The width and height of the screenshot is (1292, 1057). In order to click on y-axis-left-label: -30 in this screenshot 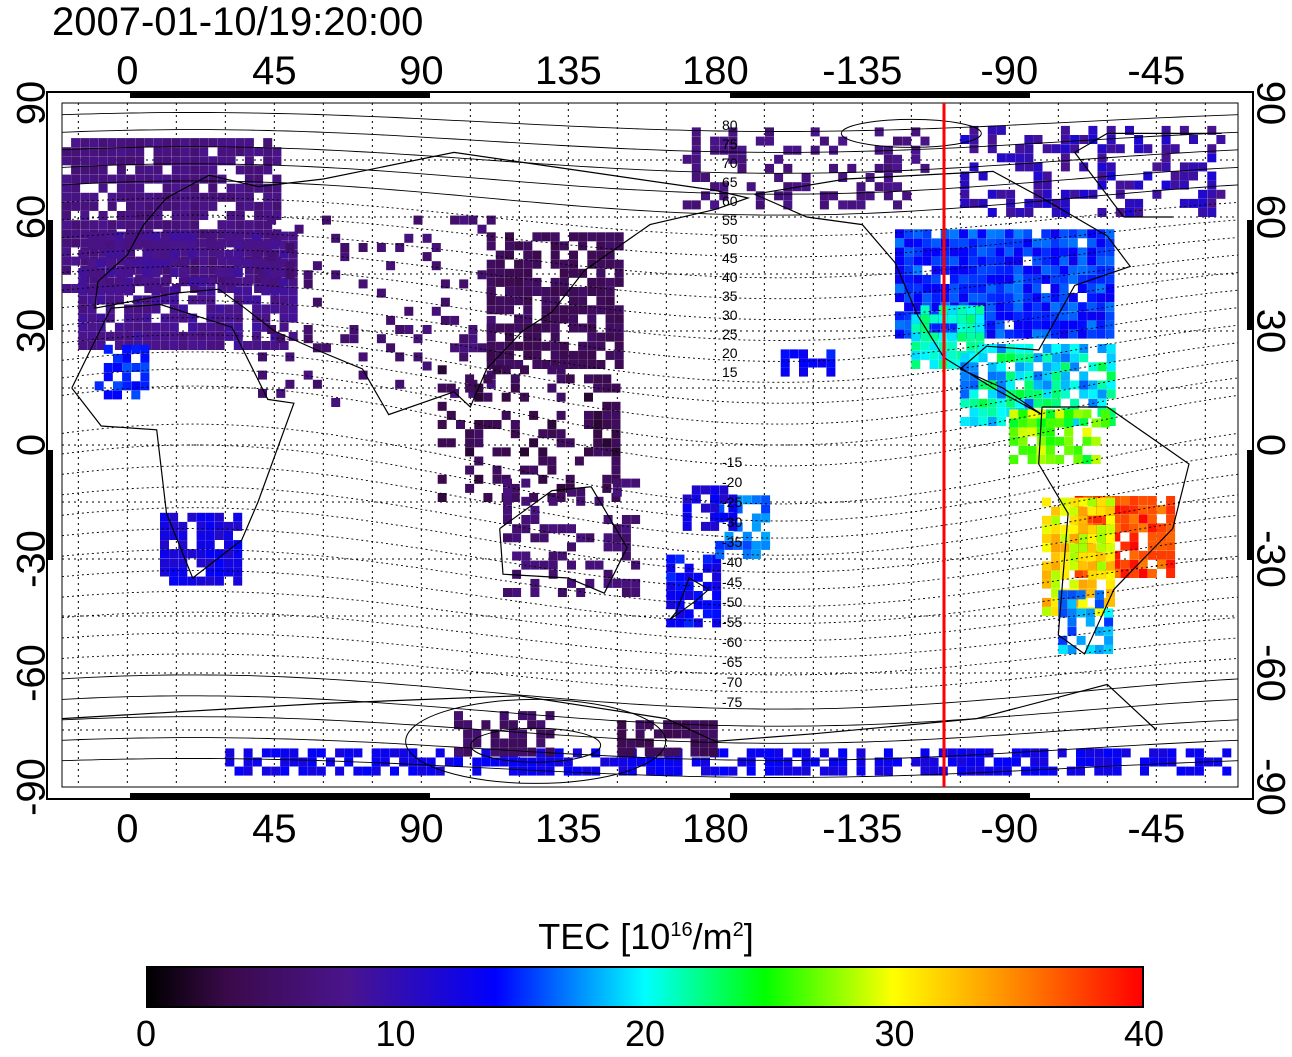, I will do `click(32, 559)`.